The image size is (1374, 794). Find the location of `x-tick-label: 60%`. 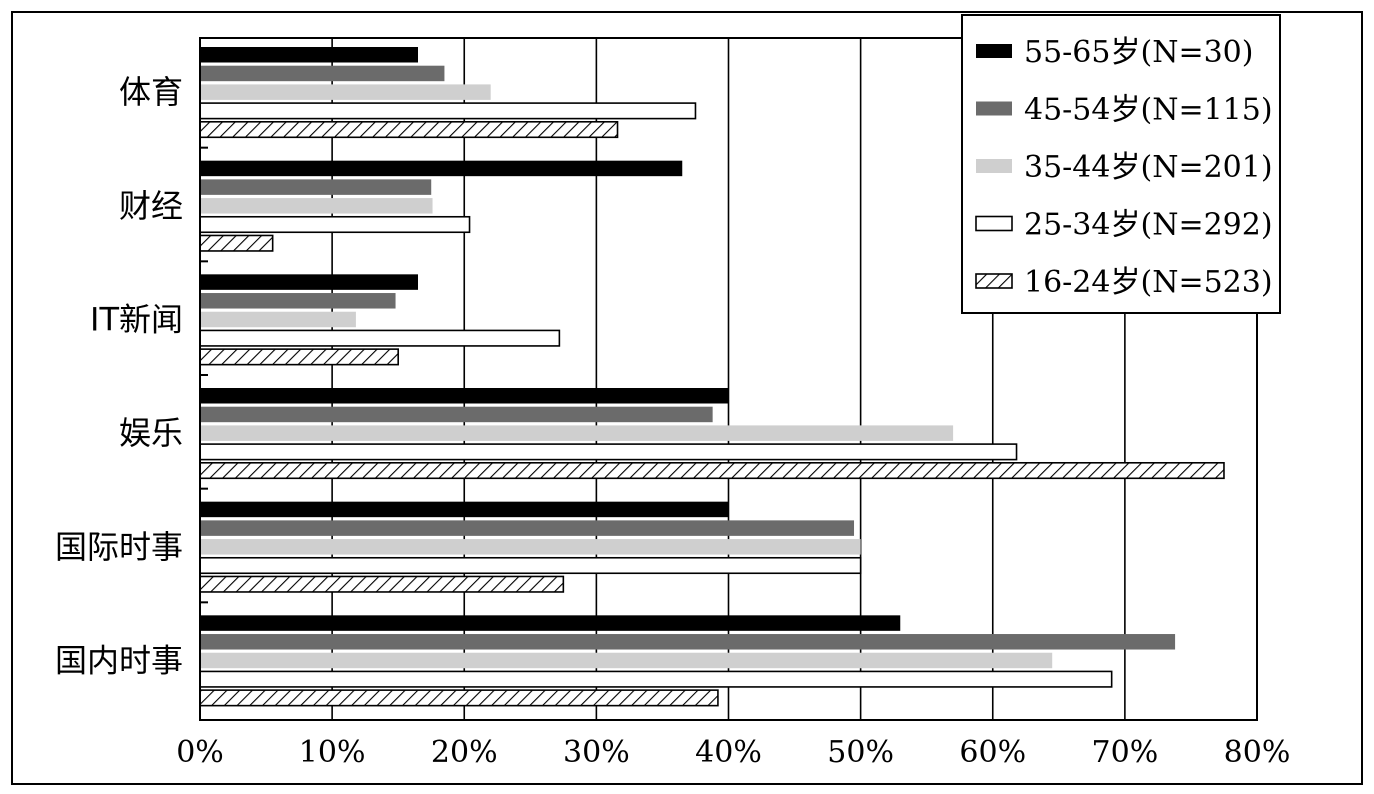

x-tick-label: 60% is located at coordinates (992, 752).